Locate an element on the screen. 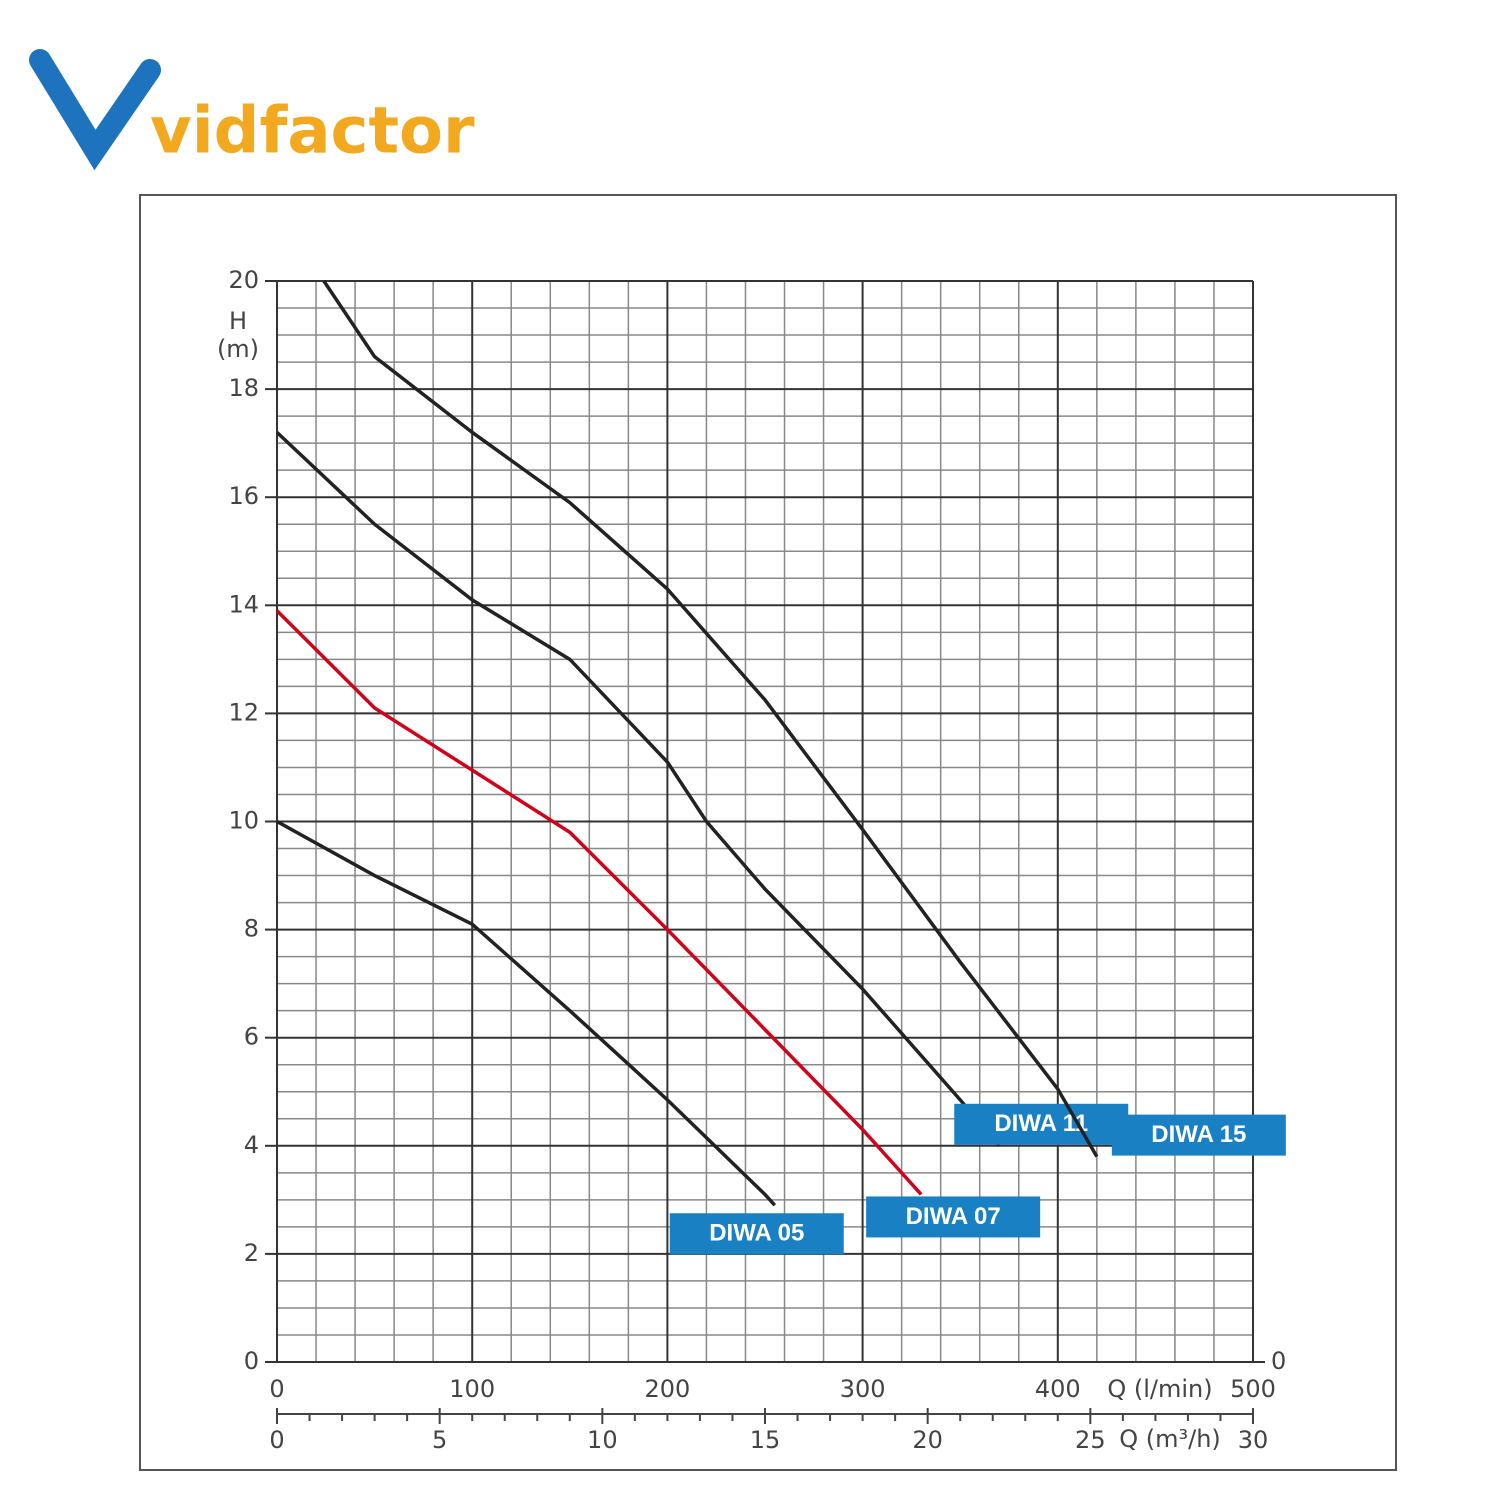 This screenshot has width=1500, height=1500. series-label-text: DIWA 05 is located at coordinates (756, 1233).